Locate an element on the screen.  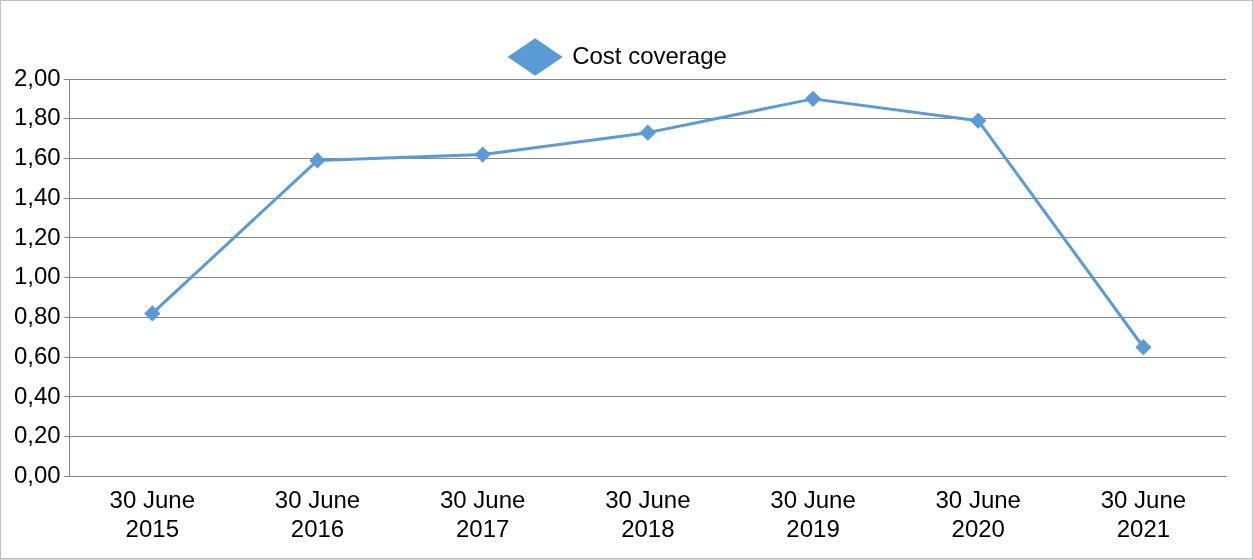
y-tick-label: 0,20 is located at coordinates (37, 435).